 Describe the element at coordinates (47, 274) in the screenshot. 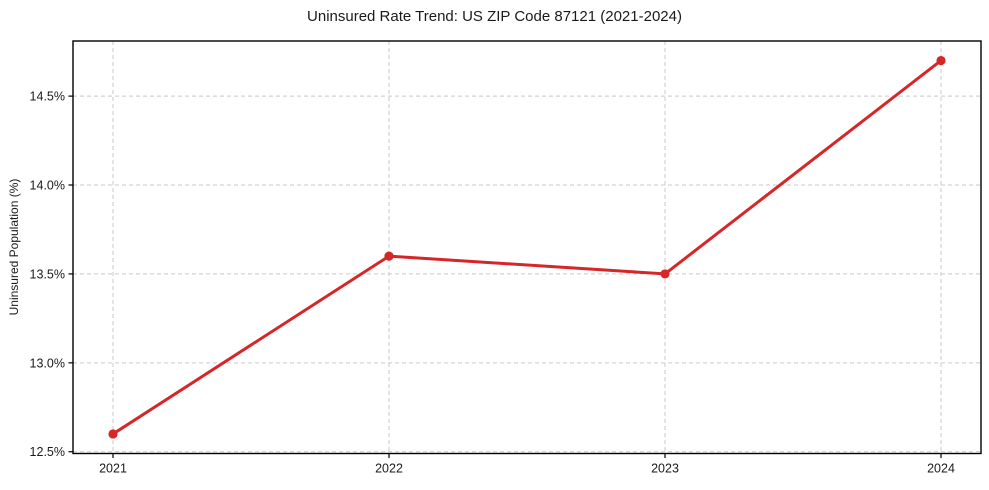

I see `y-tick-label: 13.5%` at that location.